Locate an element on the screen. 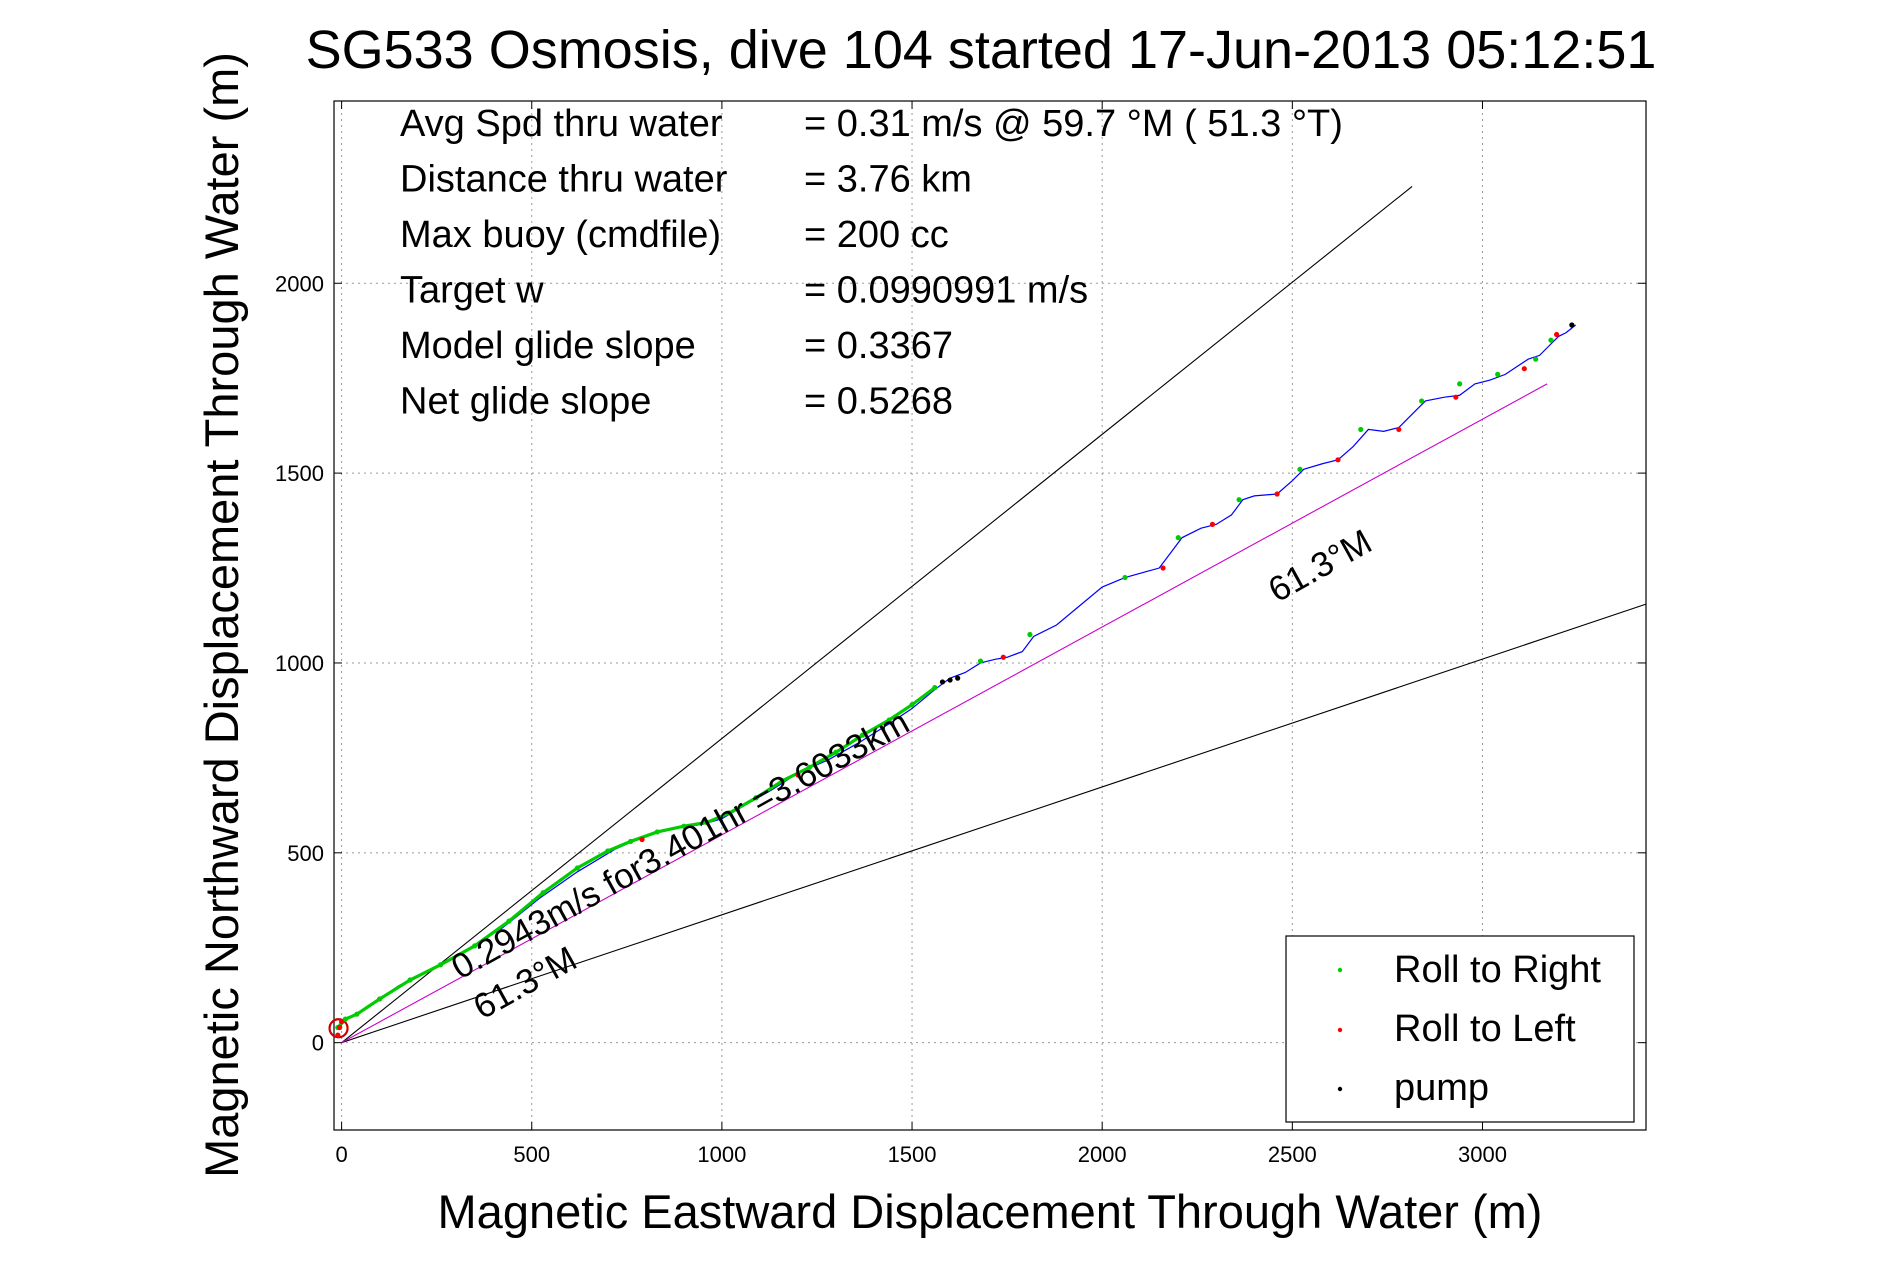  x-tick-label: 1000 is located at coordinates (721, 1154).